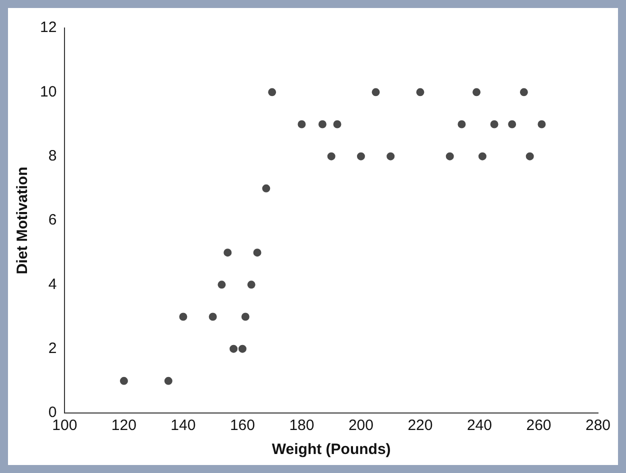  What do you see at coordinates (420, 425) in the screenshot?
I see `x-tick-label: 220` at bounding box center [420, 425].